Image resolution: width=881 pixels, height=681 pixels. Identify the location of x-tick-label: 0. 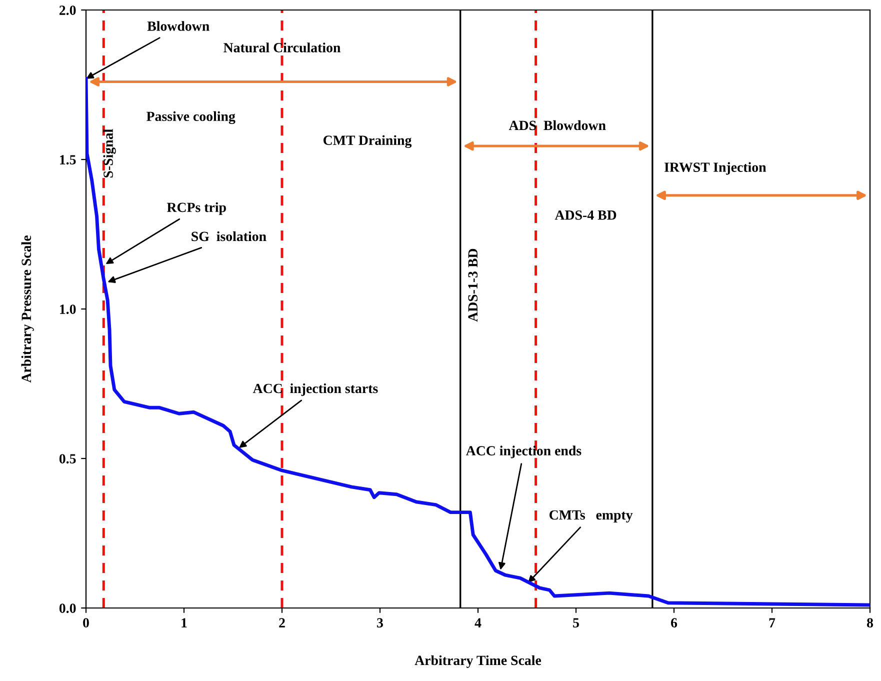
(86, 623).